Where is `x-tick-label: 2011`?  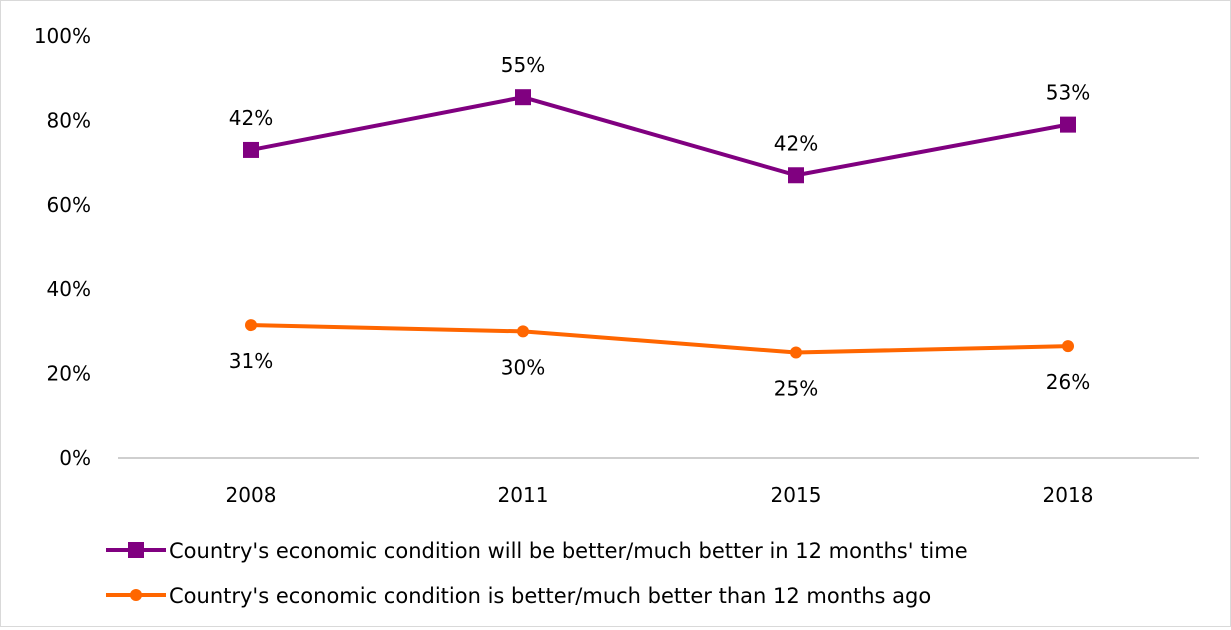 x-tick-label: 2011 is located at coordinates (523, 495).